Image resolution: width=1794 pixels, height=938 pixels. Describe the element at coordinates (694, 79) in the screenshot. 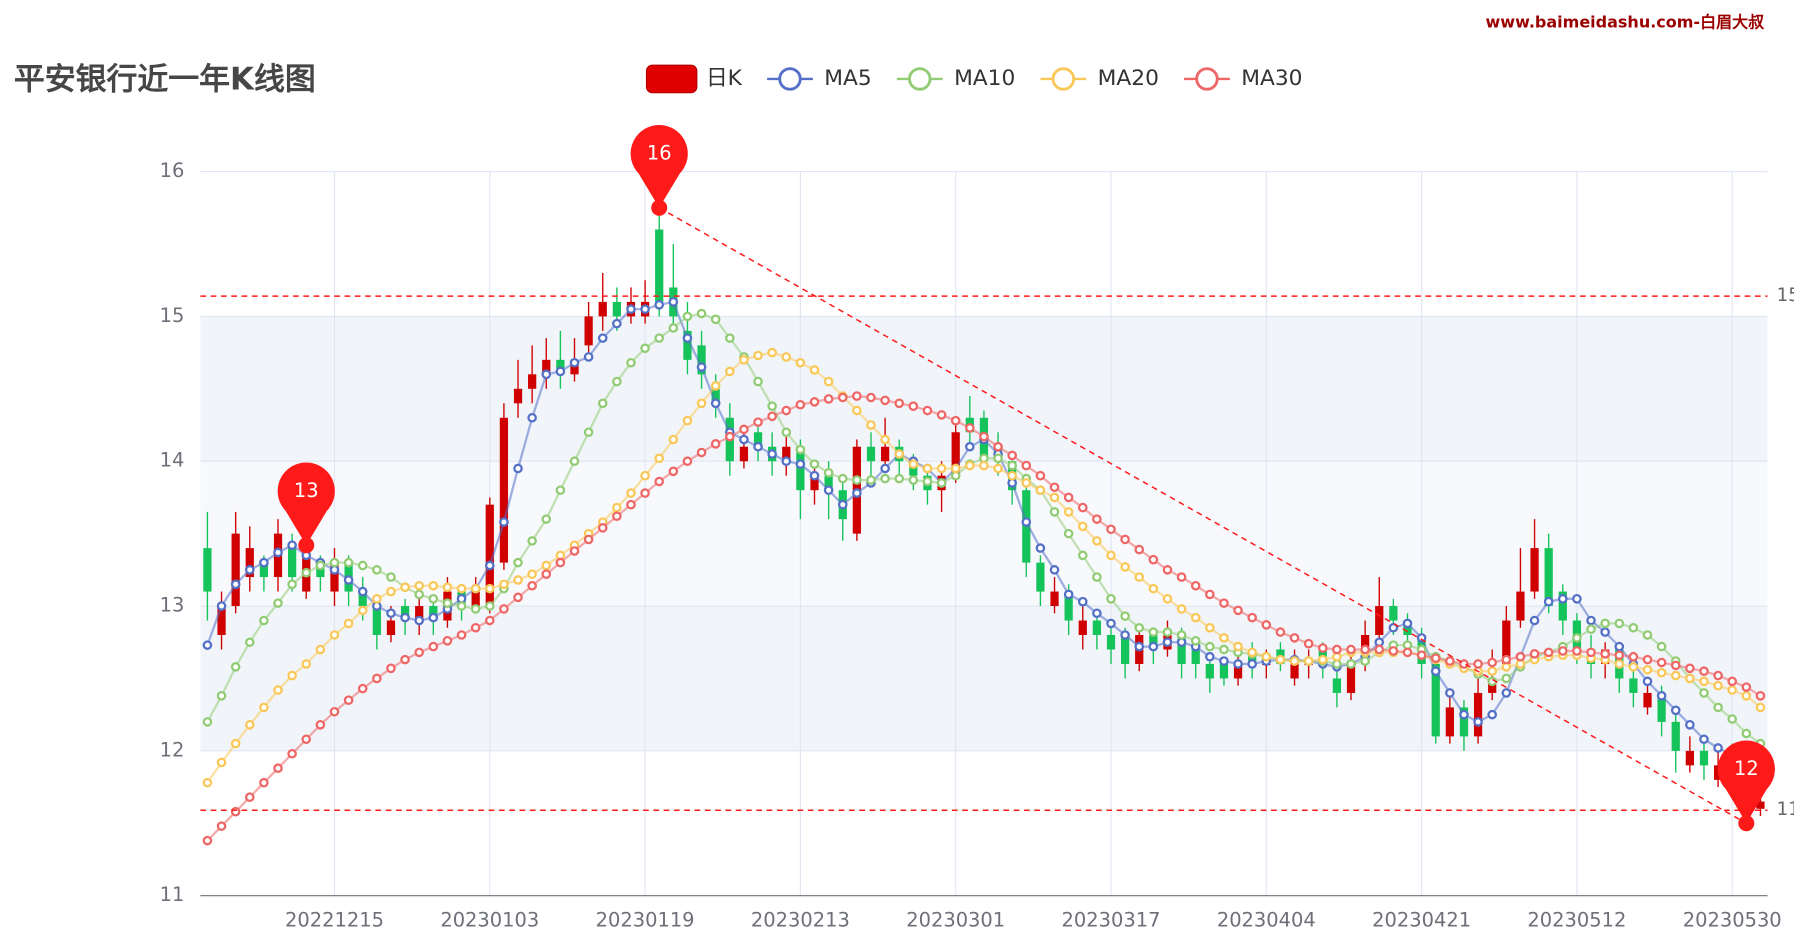

I see `legend-item: 日K` at that location.